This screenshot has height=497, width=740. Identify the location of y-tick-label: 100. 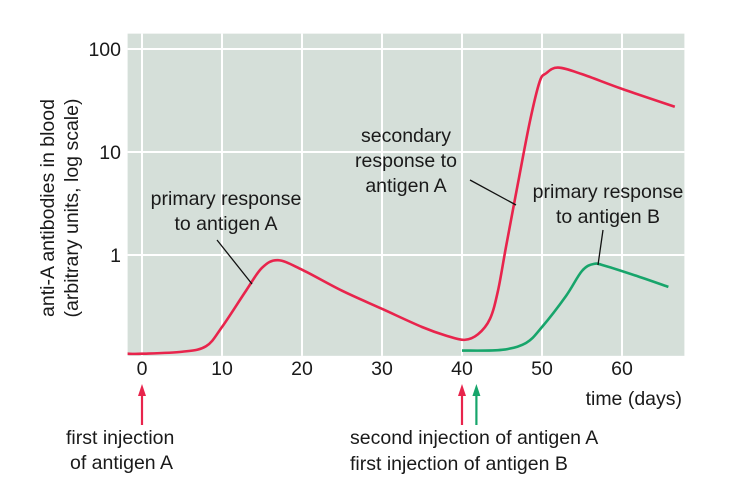
(104, 50).